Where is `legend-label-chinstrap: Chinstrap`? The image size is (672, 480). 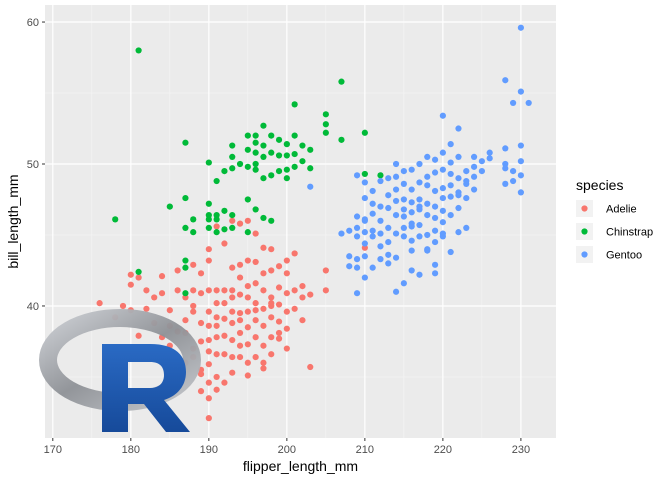
legend-label-chinstrap: Chinstrap is located at coordinates (629, 233).